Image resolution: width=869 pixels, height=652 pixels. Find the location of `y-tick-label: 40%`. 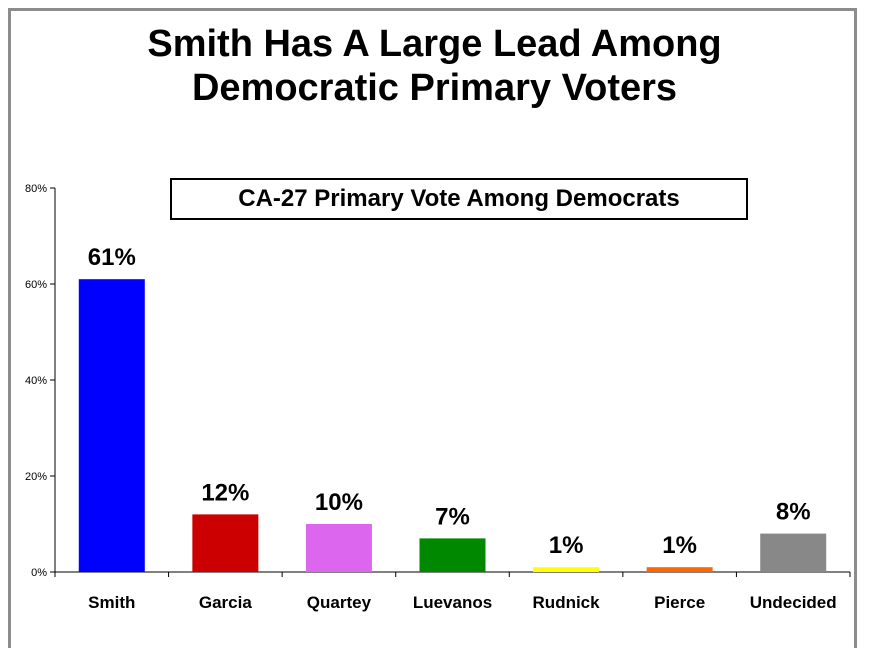

y-tick-label: 40% is located at coordinates (36, 381).